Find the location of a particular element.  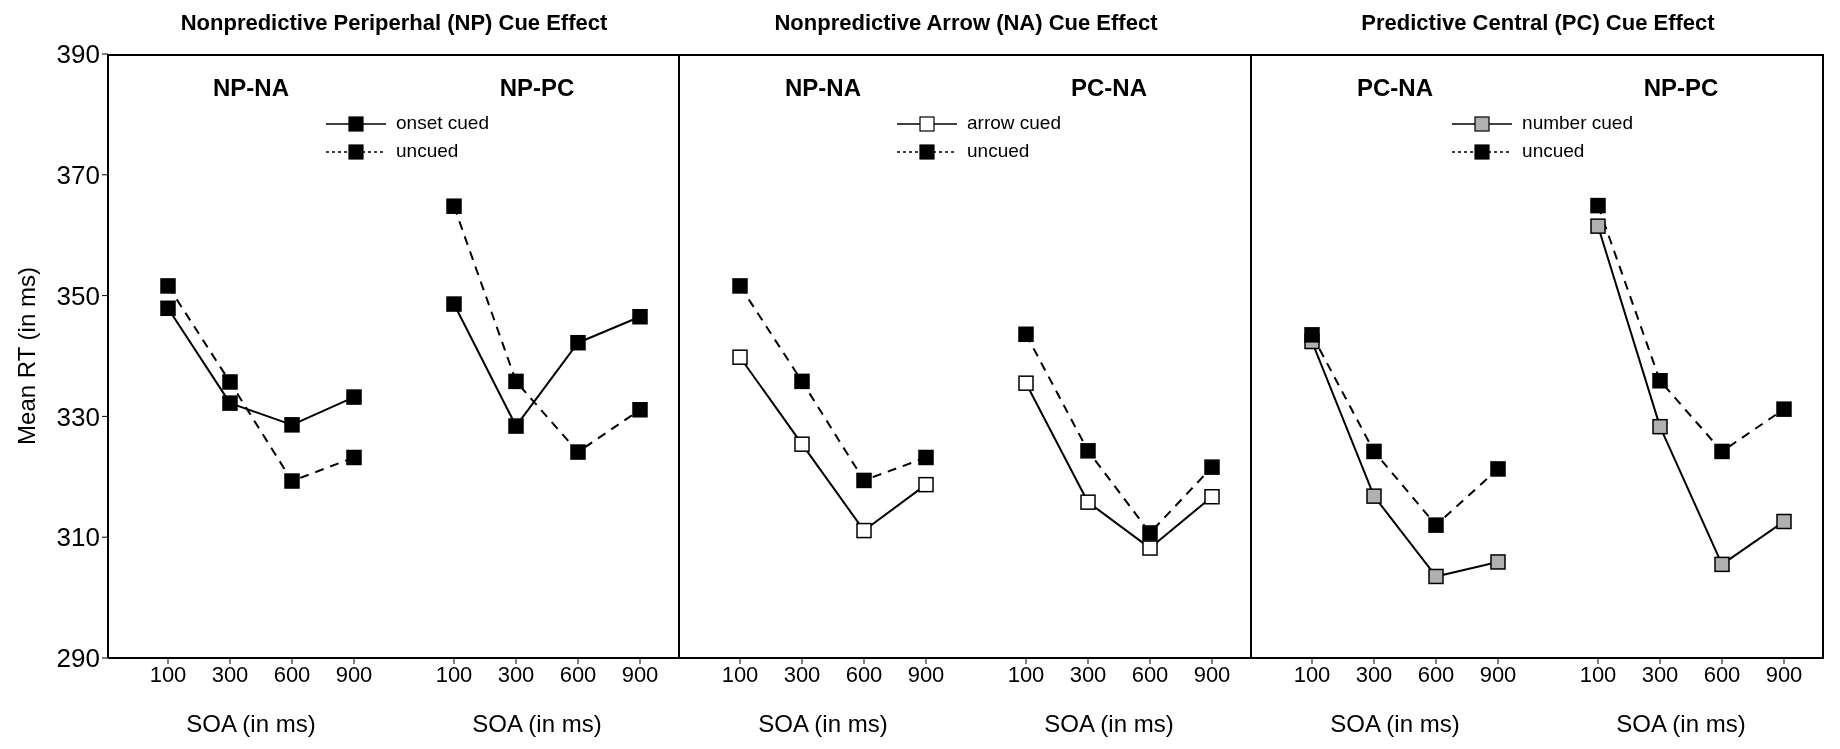

legend-label: arrow cued is located at coordinates (1014, 122).